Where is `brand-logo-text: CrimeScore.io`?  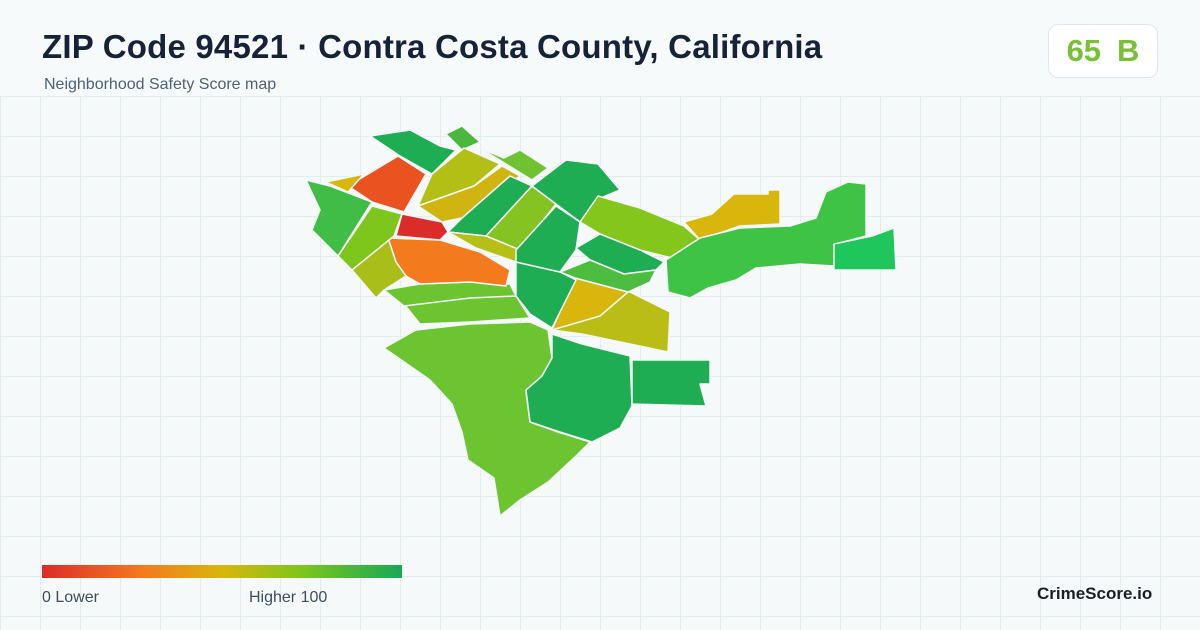 brand-logo-text: CrimeScore.io is located at coordinates (1095, 593).